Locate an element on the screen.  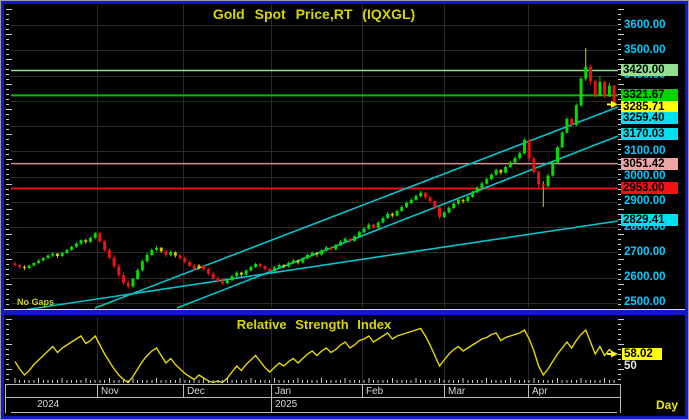
month-label: Dec is located at coordinates (196, 391).